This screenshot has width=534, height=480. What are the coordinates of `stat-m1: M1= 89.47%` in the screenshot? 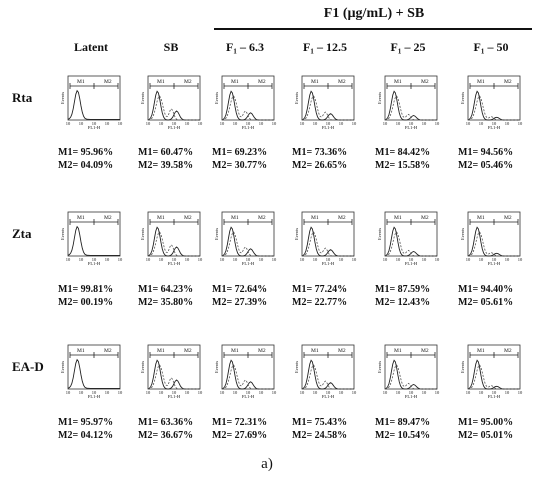 It's located at (403, 422).